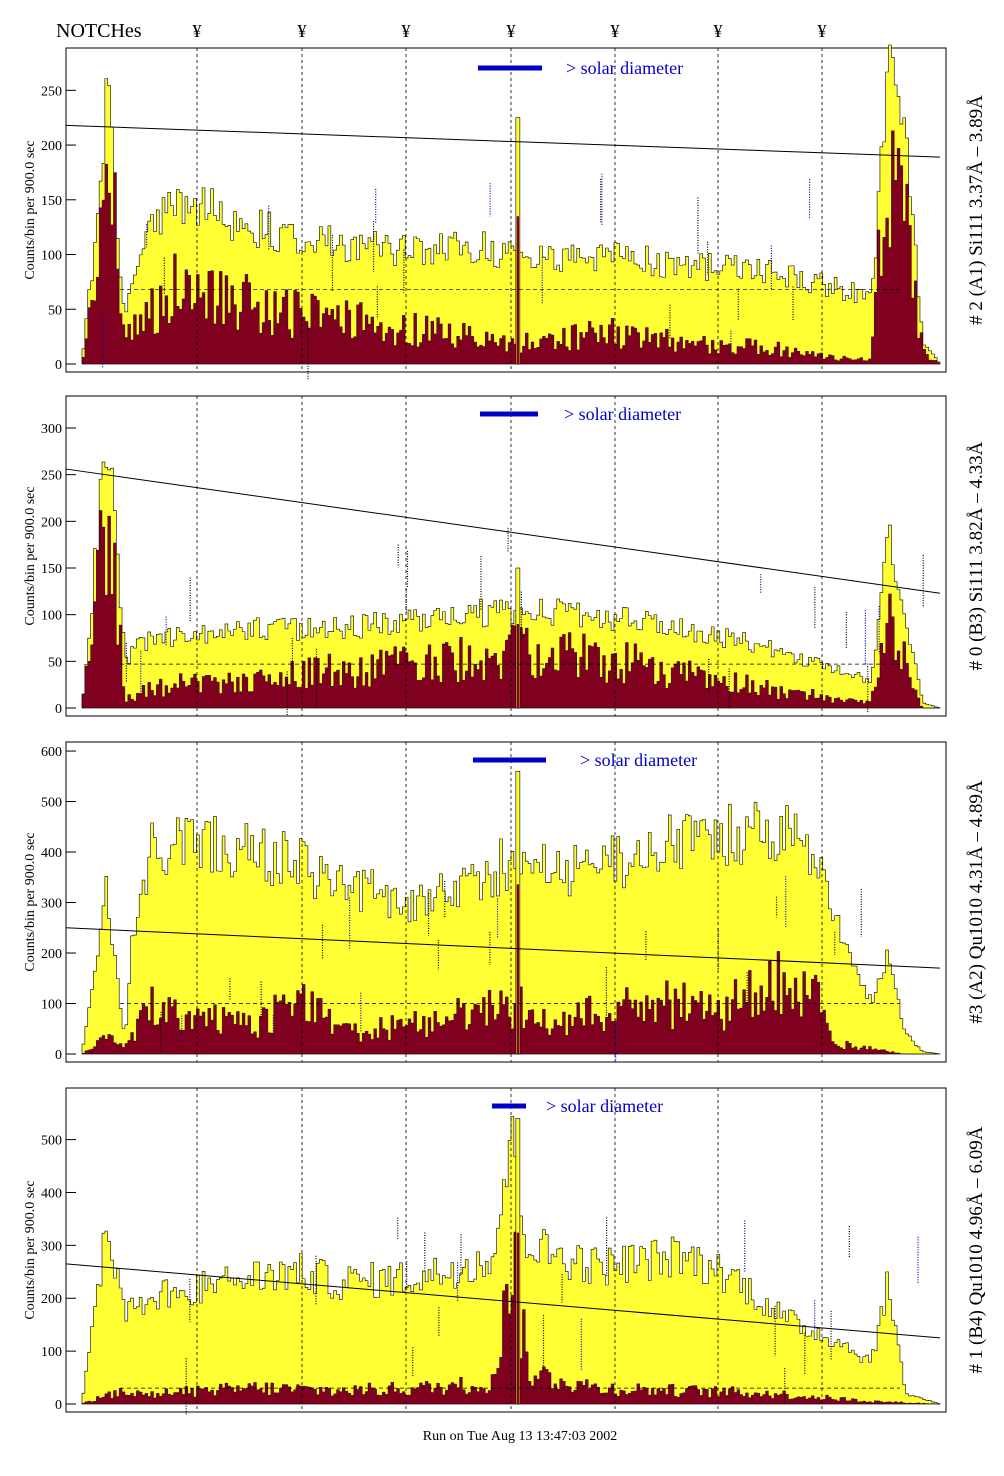  What do you see at coordinates (976, 1249) in the screenshot?
I see `detector-label: # 1 (B4) Qu1010 4.96Å – 6.09Å` at bounding box center [976, 1249].